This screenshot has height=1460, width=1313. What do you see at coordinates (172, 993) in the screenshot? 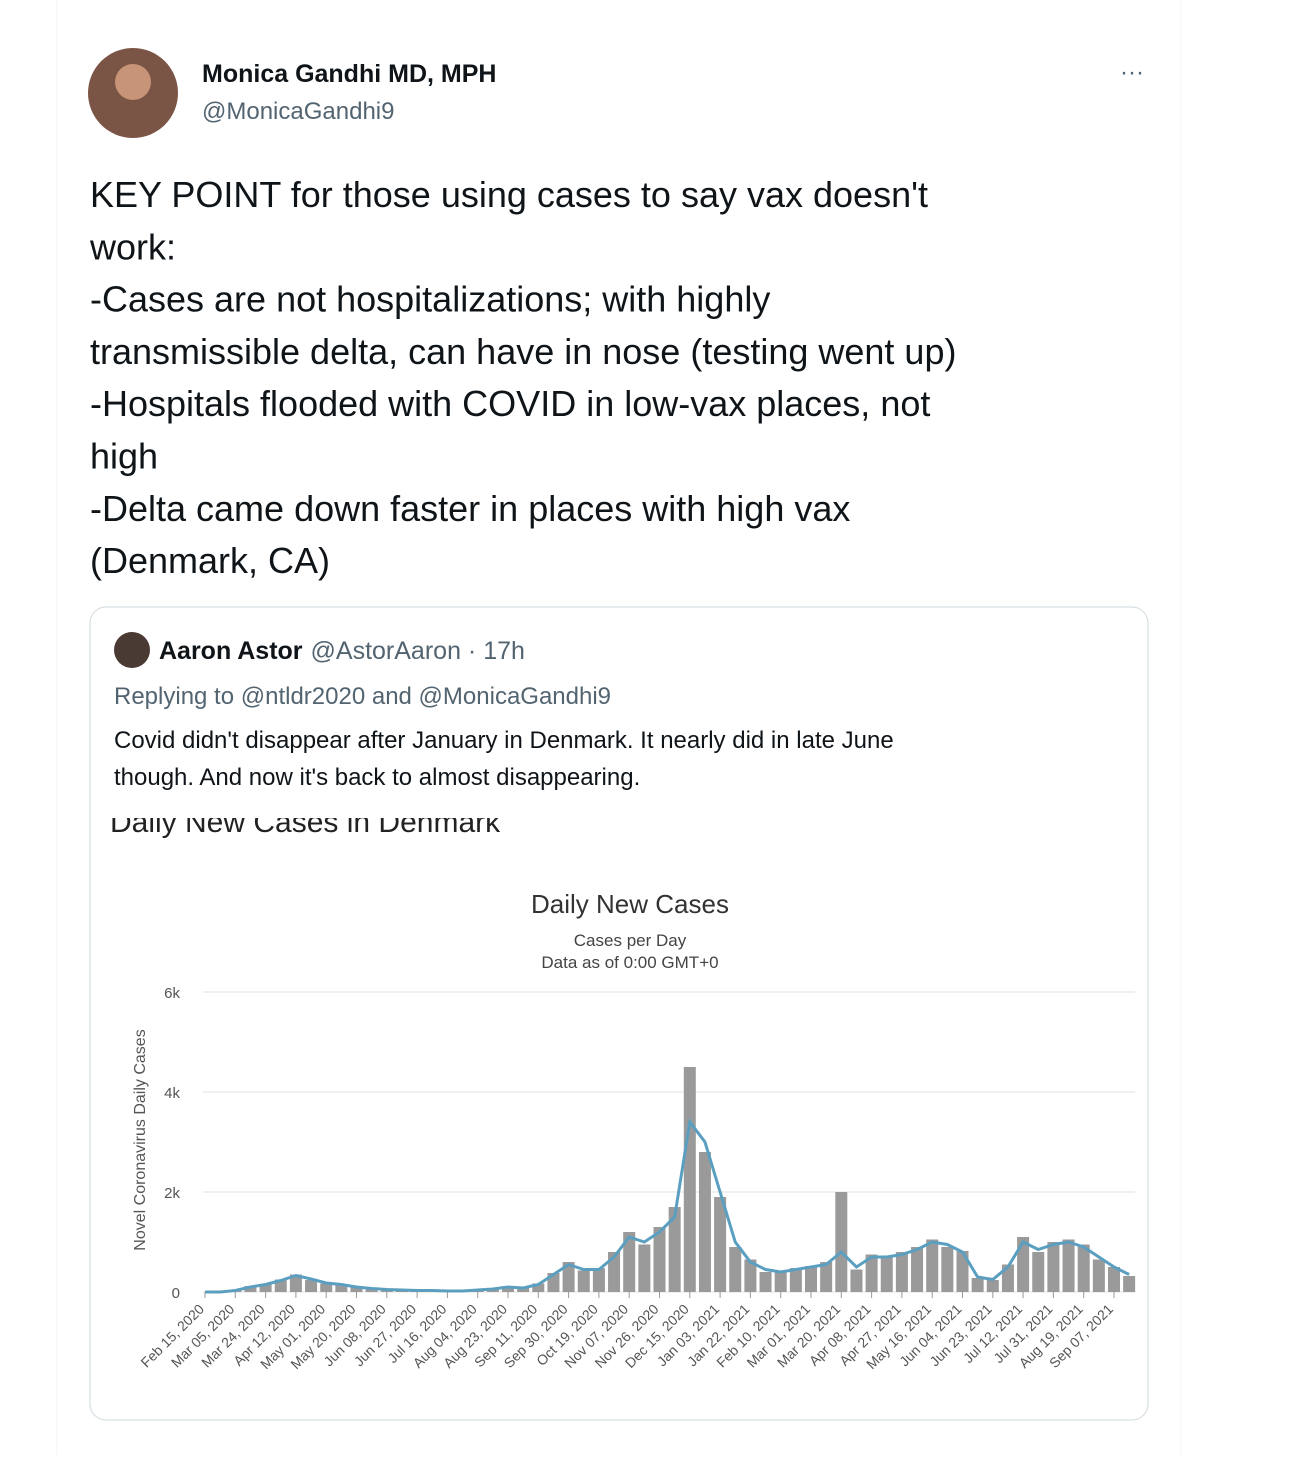
I see `y-tick-label: 6k` at bounding box center [172, 993].